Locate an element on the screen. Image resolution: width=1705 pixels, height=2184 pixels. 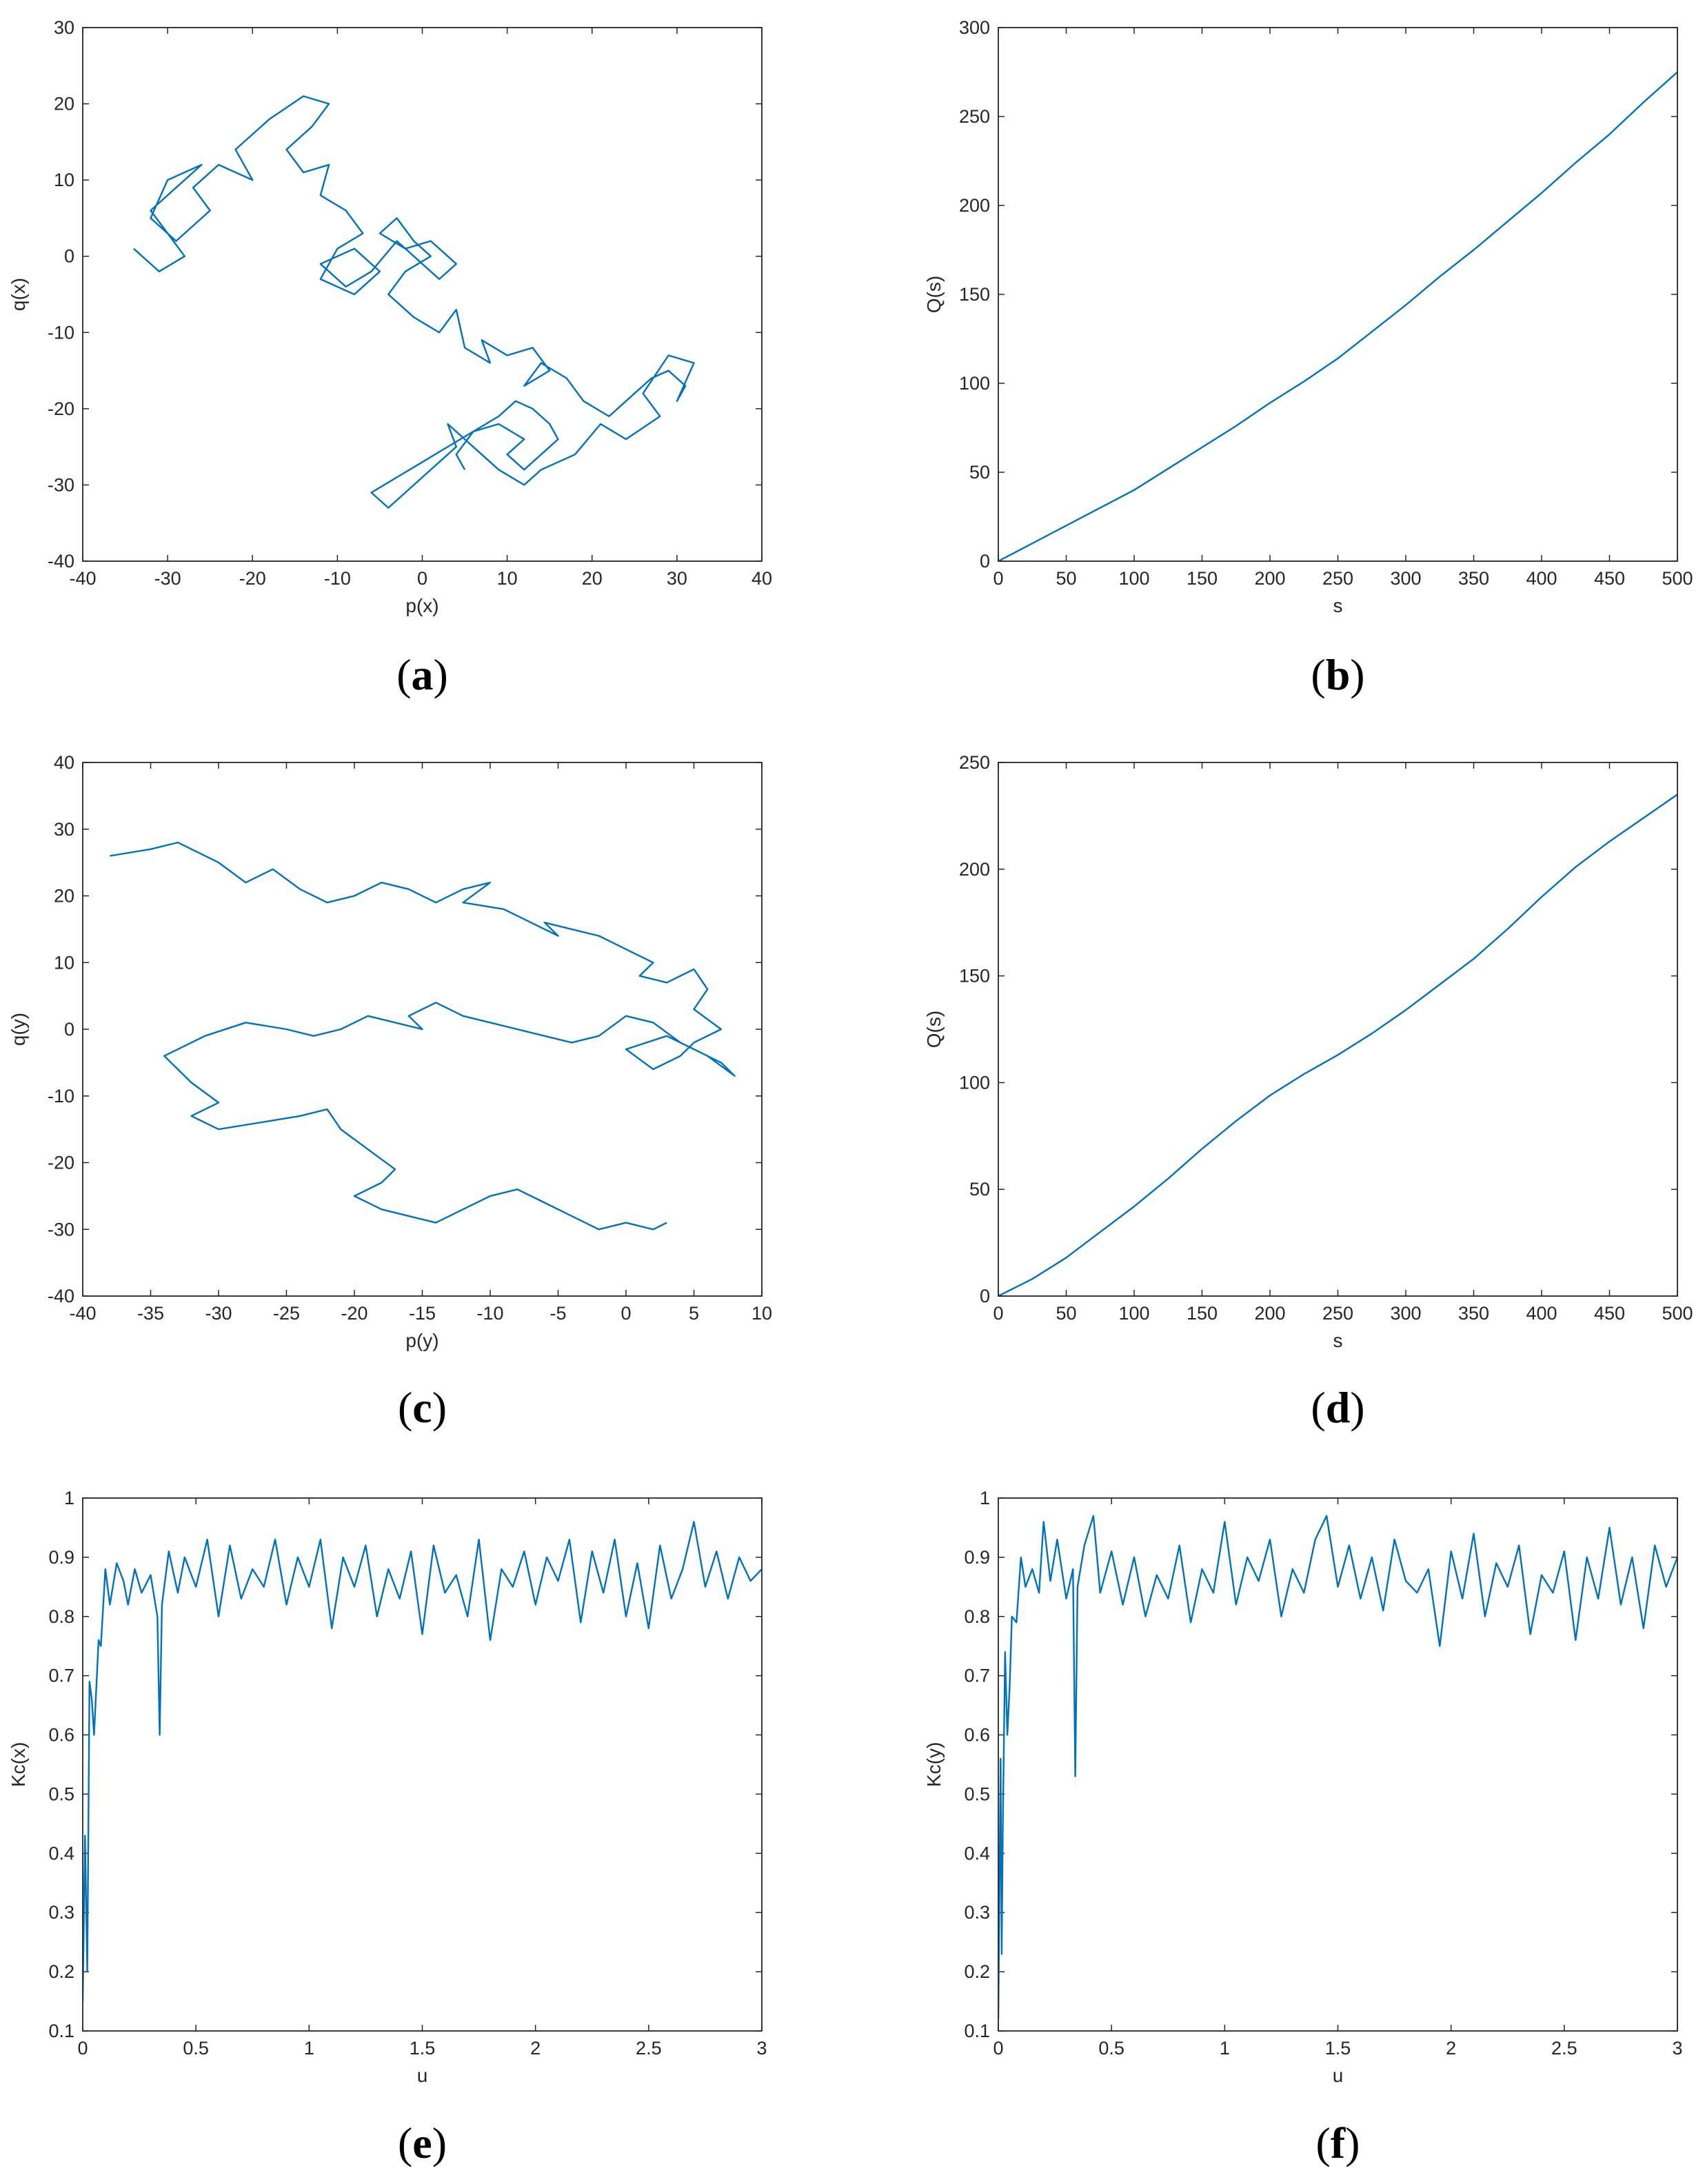
y-tick-label-a: -30 is located at coordinates (61, 484).